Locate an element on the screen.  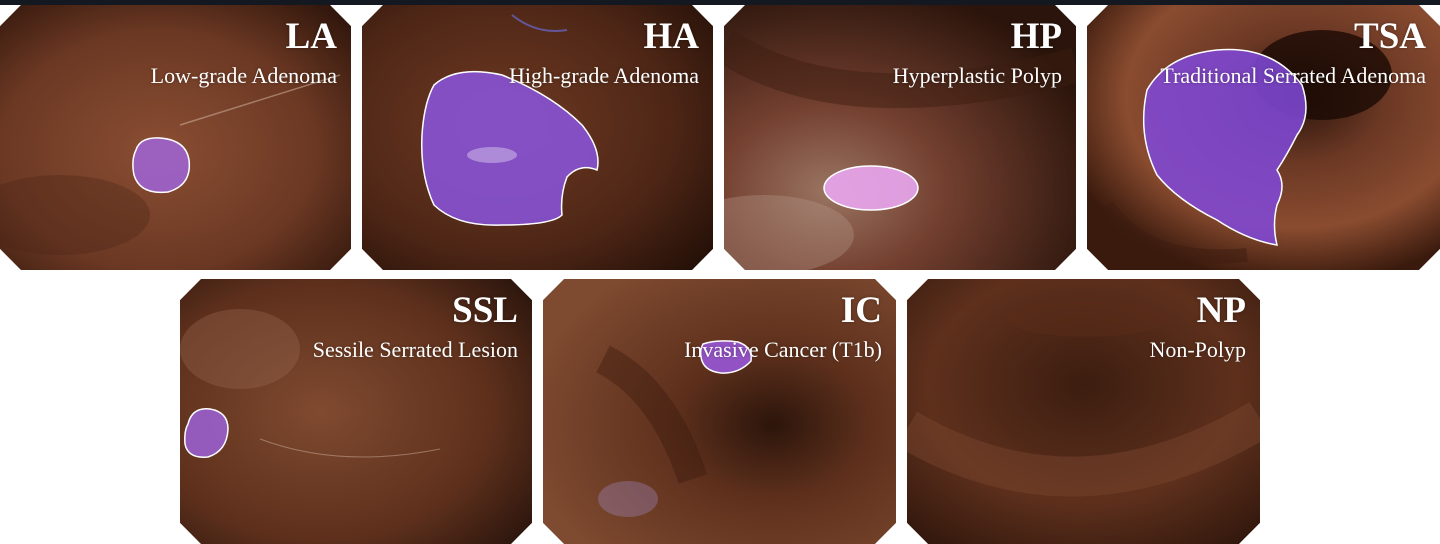
panel-non-polyp: NP Non-Polyp is located at coordinates (1083, 411).